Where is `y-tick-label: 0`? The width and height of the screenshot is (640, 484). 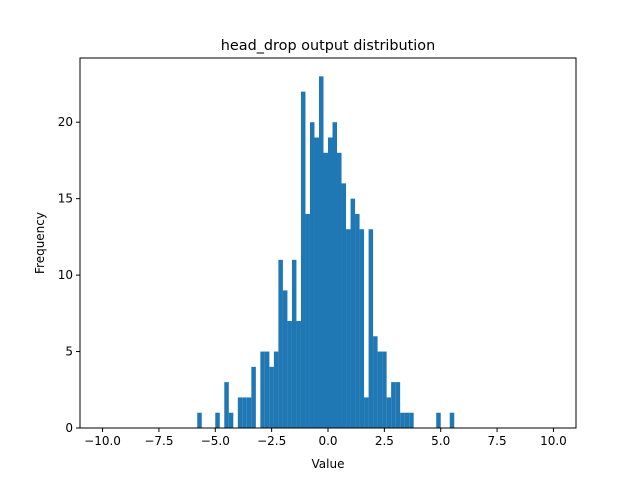 y-tick-label: 0 is located at coordinates (69, 428).